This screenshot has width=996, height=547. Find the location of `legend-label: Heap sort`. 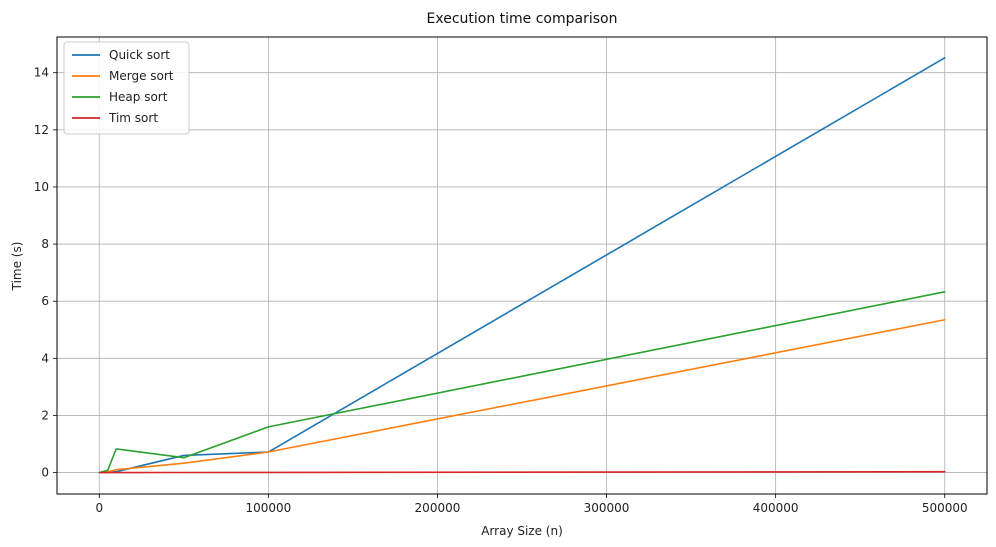

legend-label: Heap sort is located at coordinates (138, 97).